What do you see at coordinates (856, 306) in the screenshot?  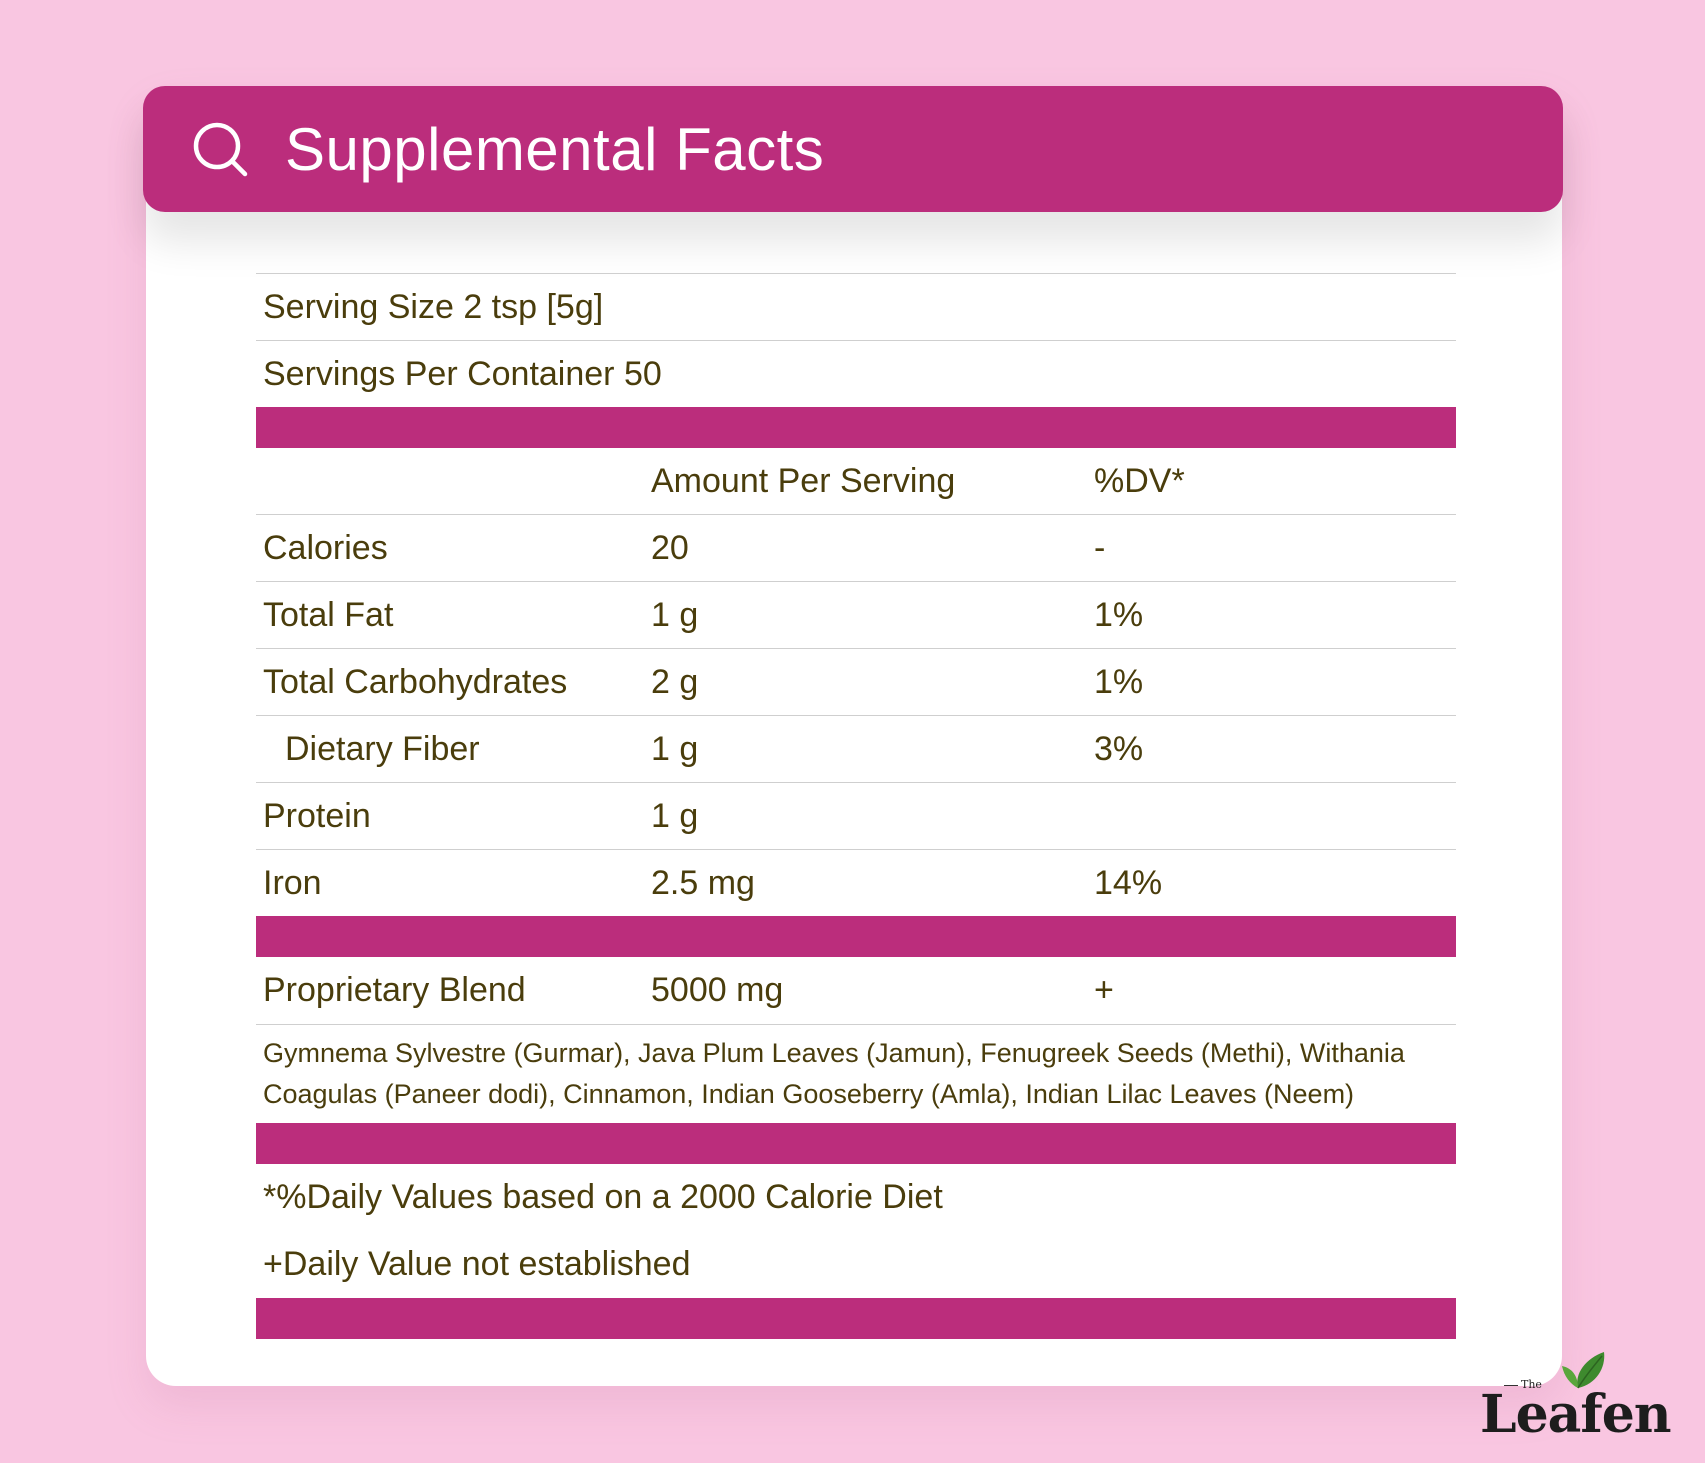 I see `serving-size-row: Serving Size 2 tsp [5g]` at bounding box center [856, 306].